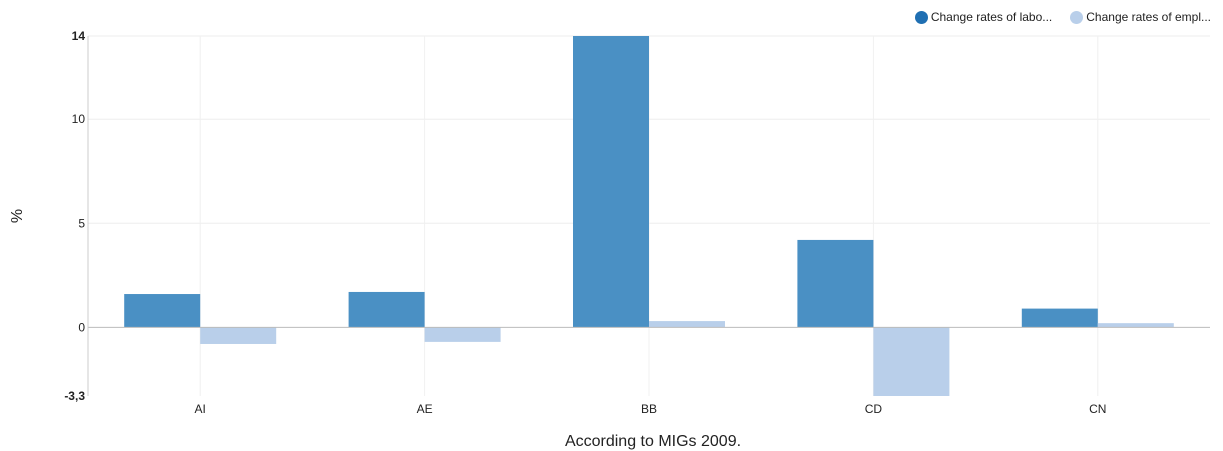 Image resolution: width=1223 pixels, height=451 pixels. What do you see at coordinates (1097, 409) in the screenshot?
I see `x-tick-label: CN` at bounding box center [1097, 409].